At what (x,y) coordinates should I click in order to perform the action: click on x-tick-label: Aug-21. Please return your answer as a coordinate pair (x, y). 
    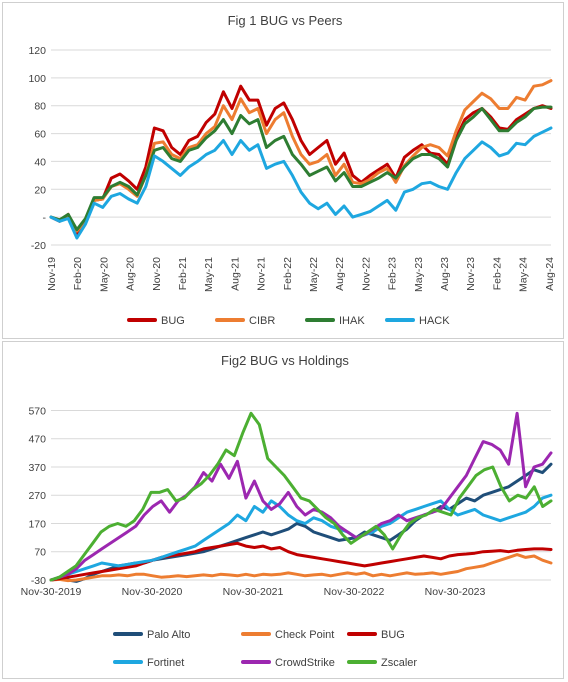
    Looking at the image, I should click on (235, 274).